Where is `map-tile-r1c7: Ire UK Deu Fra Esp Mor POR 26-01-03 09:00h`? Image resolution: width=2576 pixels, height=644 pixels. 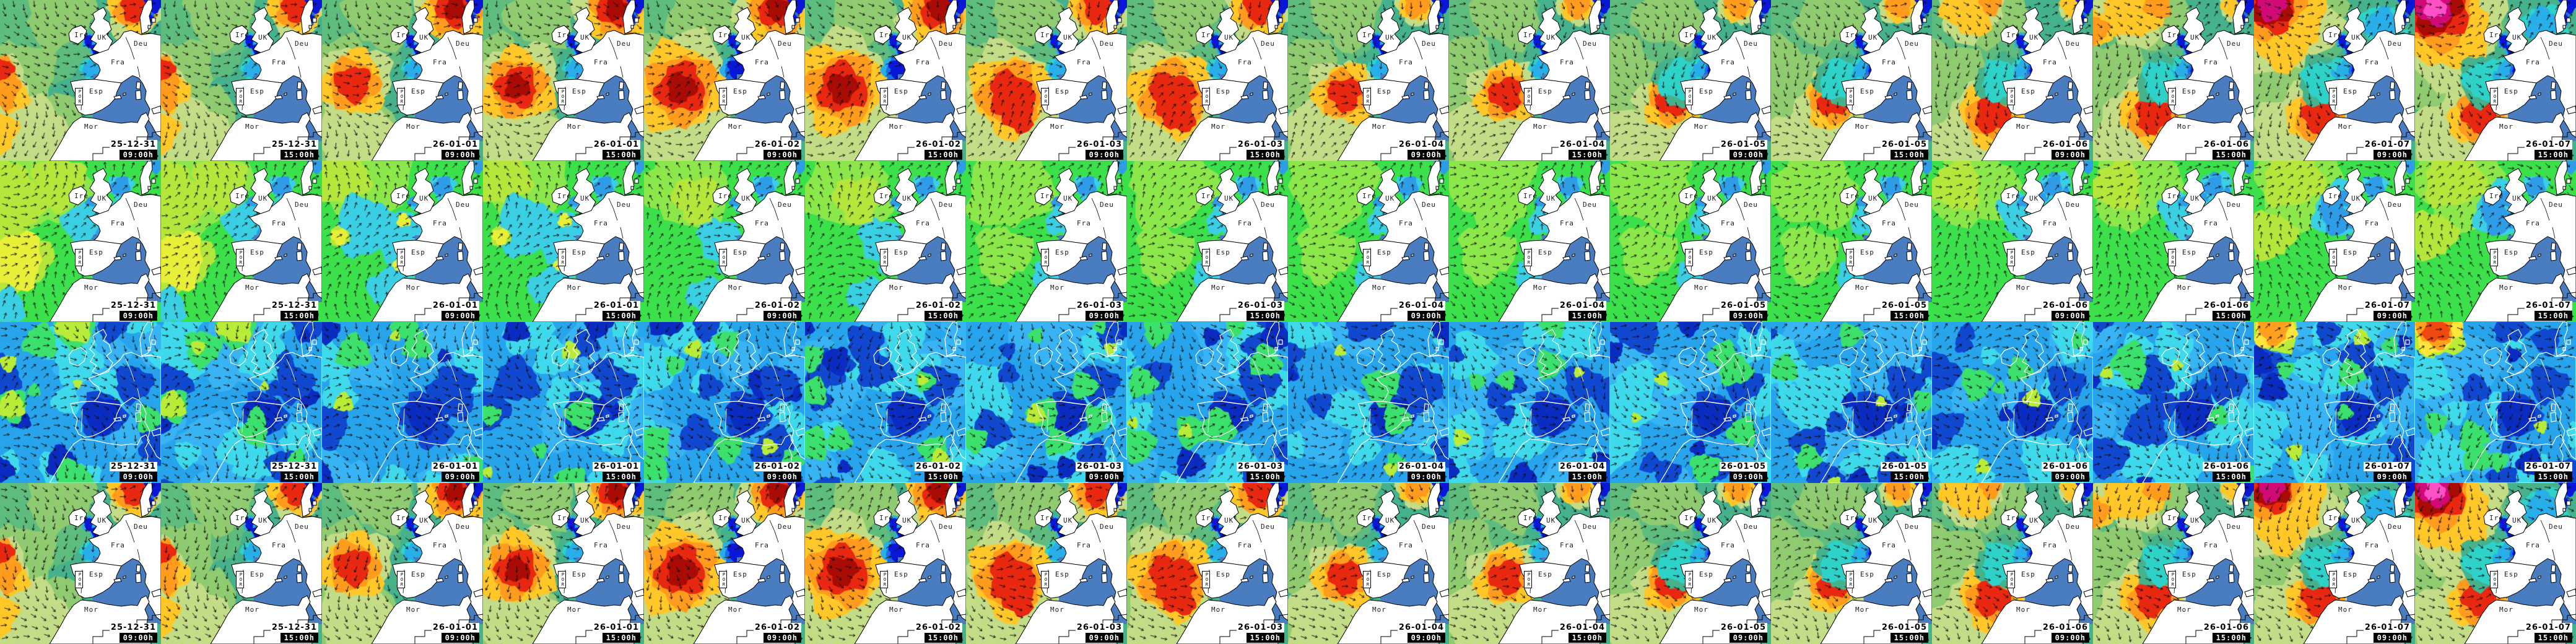 map-tile-r1c7: Ire UK Deu Fra Esp Mor POR 26-01-03 09:00h is located at coordinates (1046, 80).